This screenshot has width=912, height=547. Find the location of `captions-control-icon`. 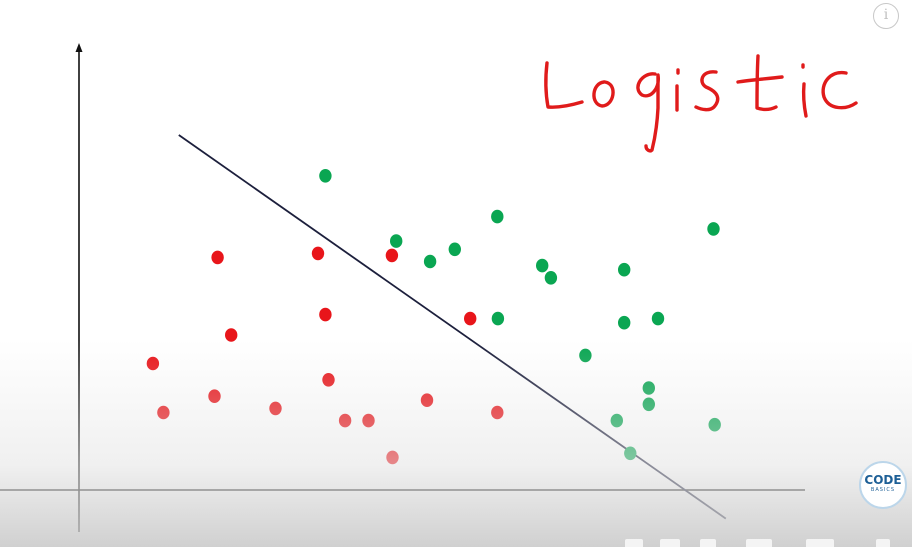

captions-control-icon is located at coordinates (708, 543).